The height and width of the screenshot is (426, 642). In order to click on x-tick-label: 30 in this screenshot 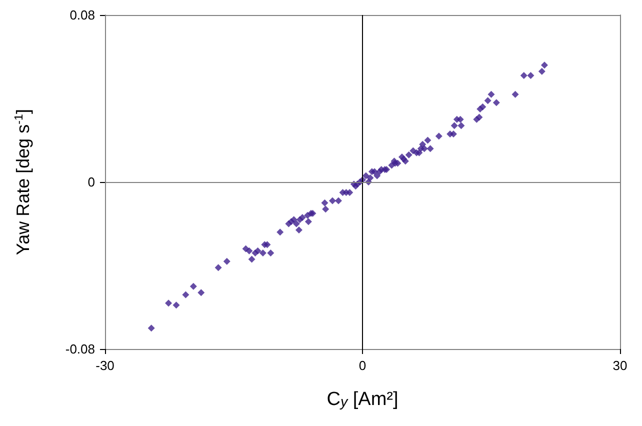, I will do `click(620, 365)`.